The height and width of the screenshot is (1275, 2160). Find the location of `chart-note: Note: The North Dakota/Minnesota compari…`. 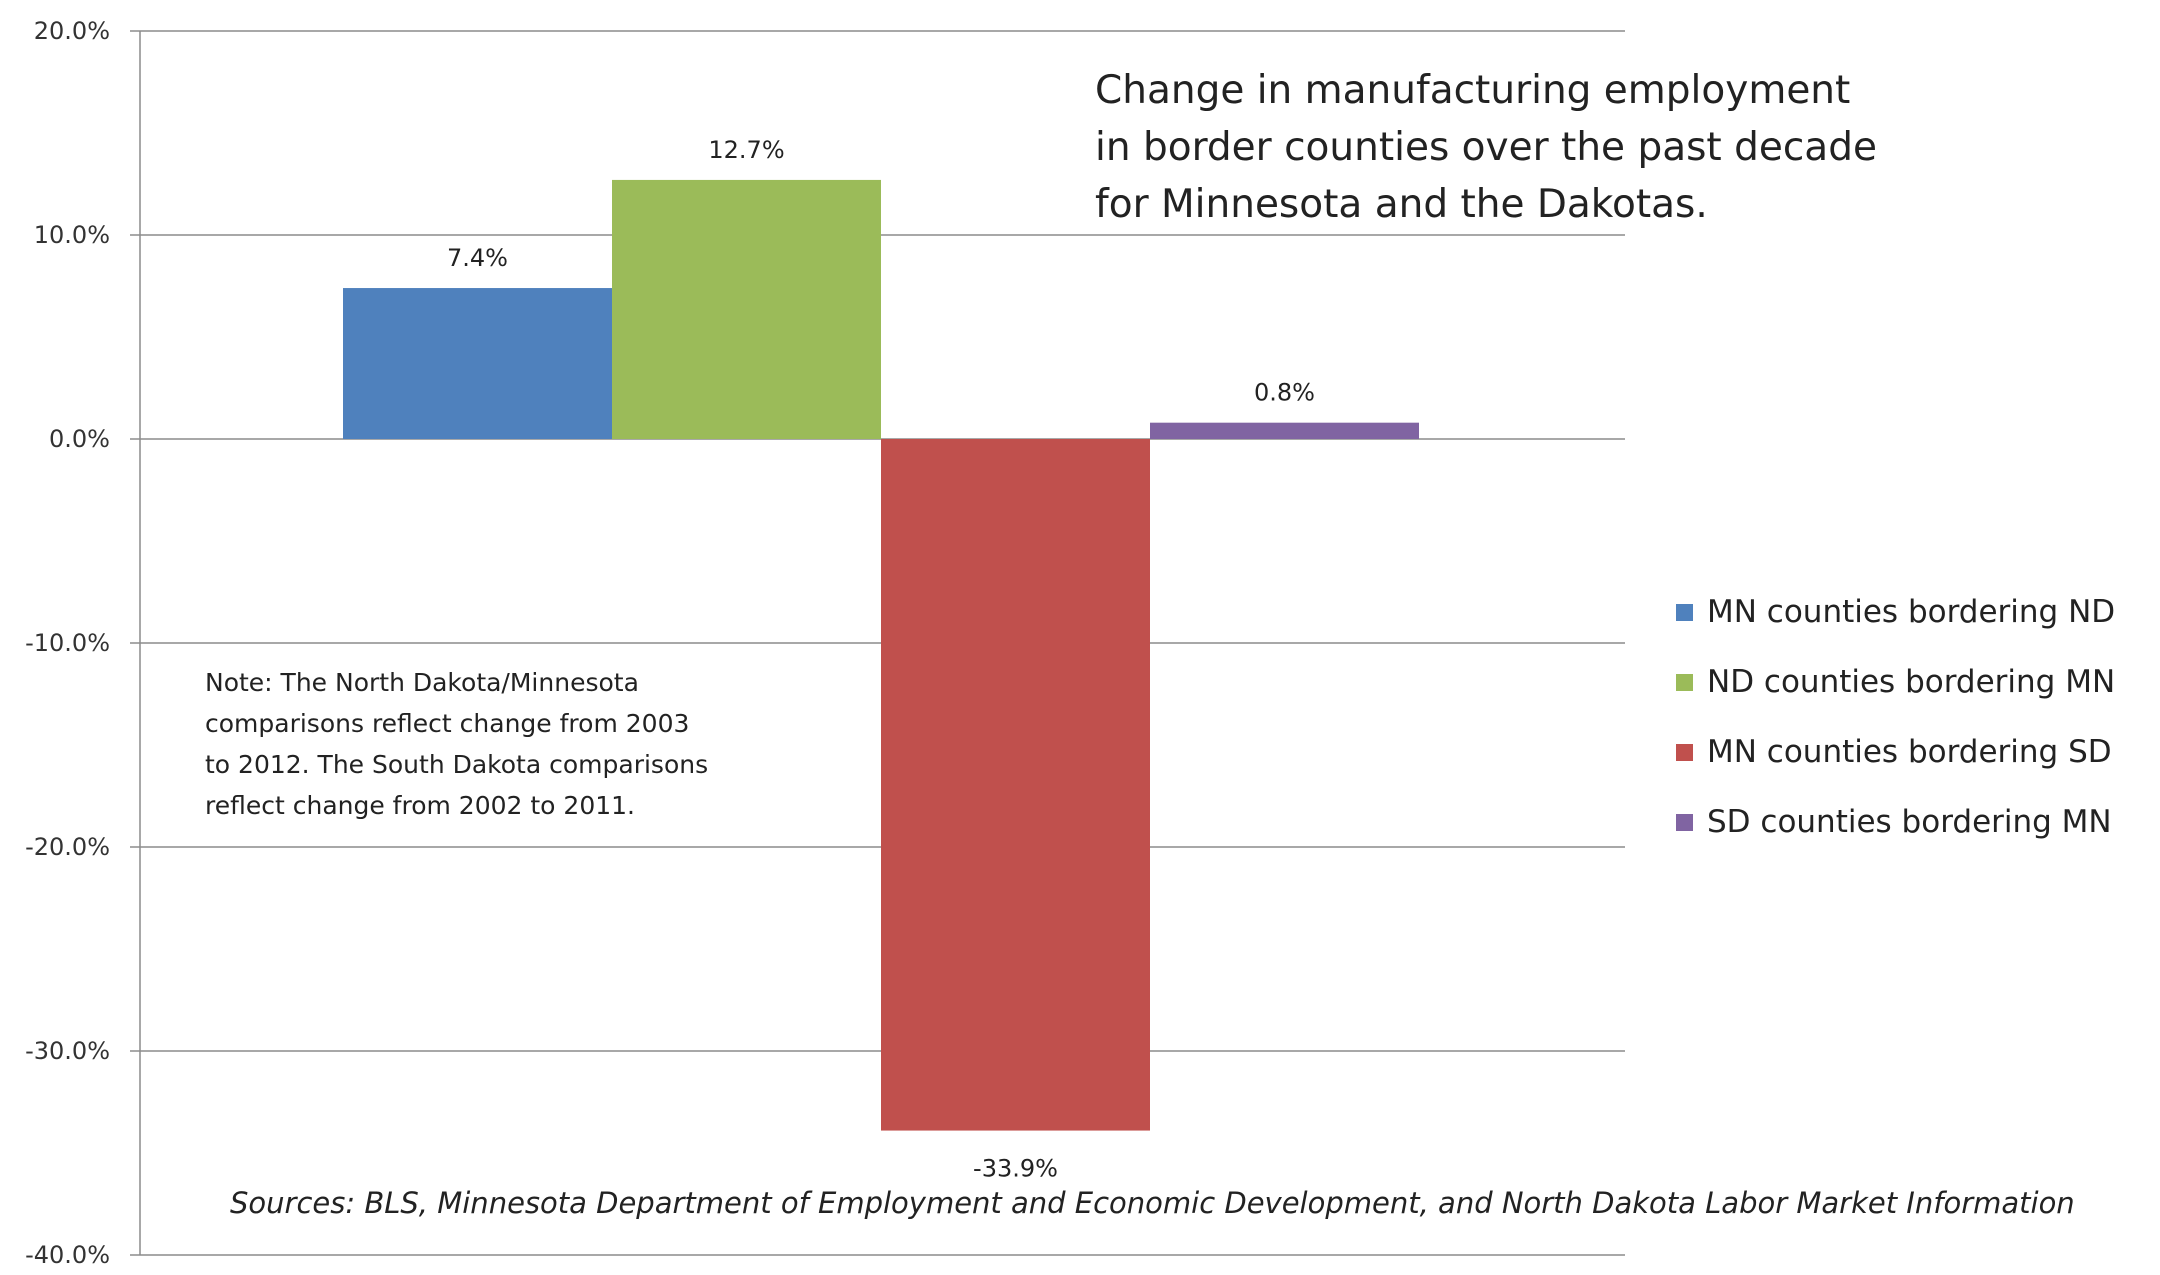

chart-note: Note: The North Dakota/Minnesota compari… is located at coordinates (485, 744).